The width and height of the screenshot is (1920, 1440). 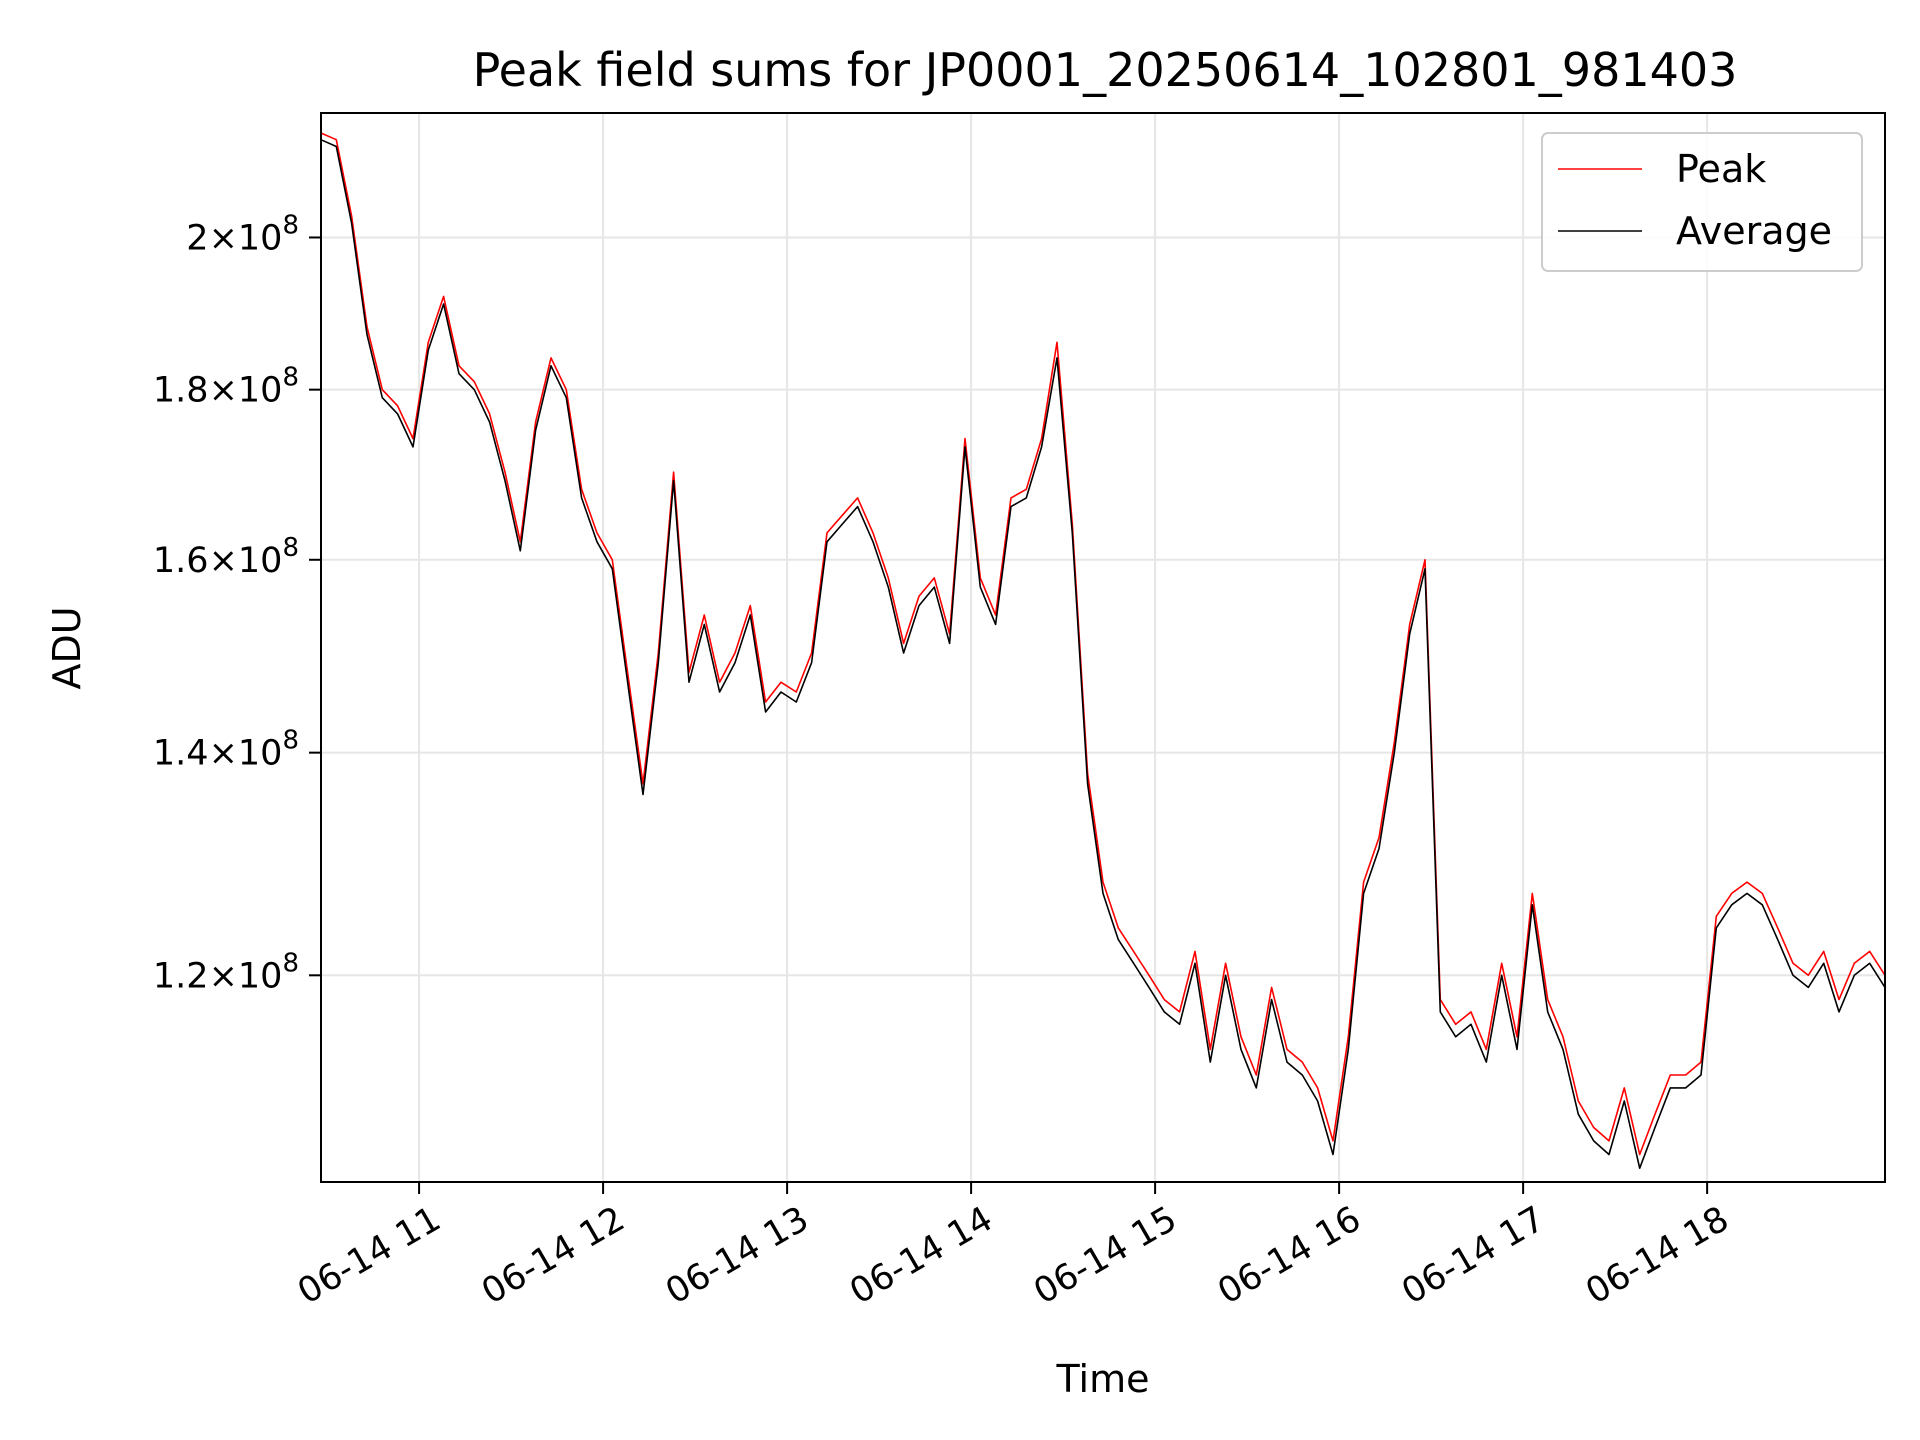 I want to click on y-tick-mantissa: 1.4, so click(x=181, y=754).